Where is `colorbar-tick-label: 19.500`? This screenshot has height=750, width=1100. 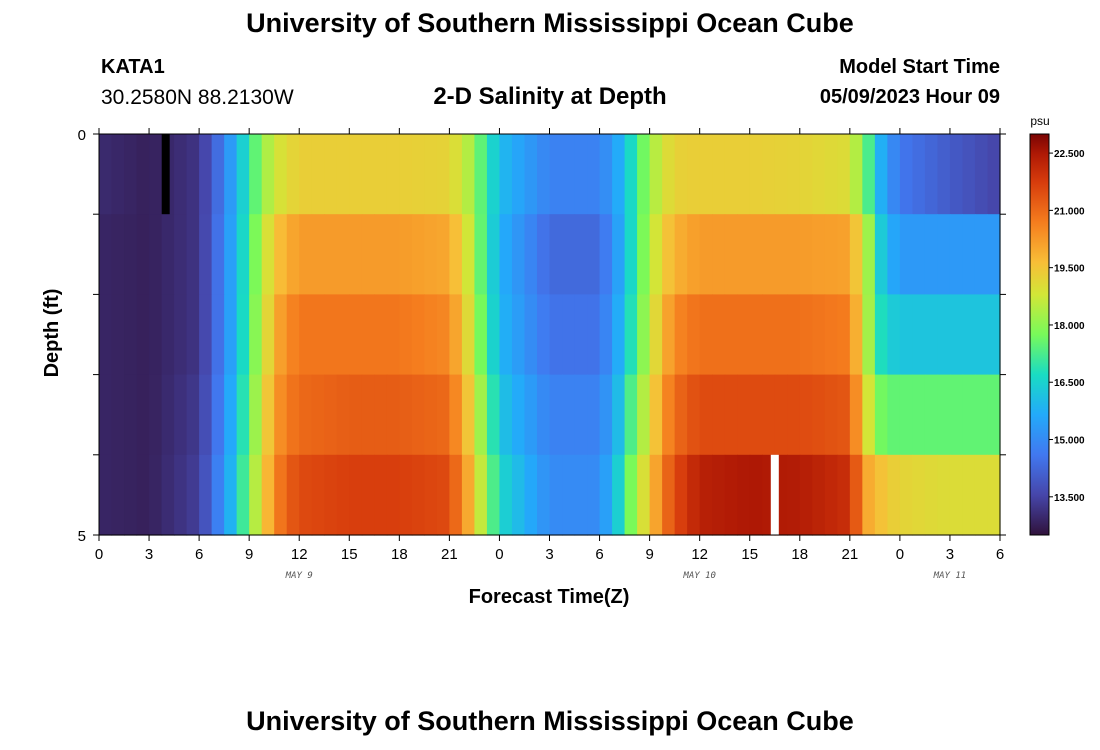
colorbar-tick-label: 19.500 is located at coordinates (1069, 269).